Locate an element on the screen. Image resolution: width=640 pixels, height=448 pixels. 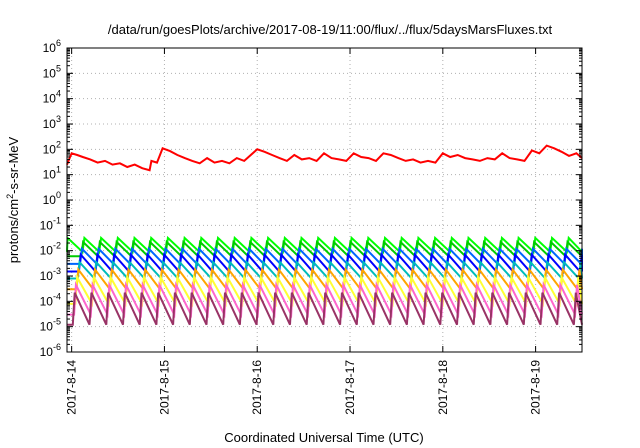
x-axis-label: Coordinated Universal Time (UTC) is located at coordinates (323, 437).